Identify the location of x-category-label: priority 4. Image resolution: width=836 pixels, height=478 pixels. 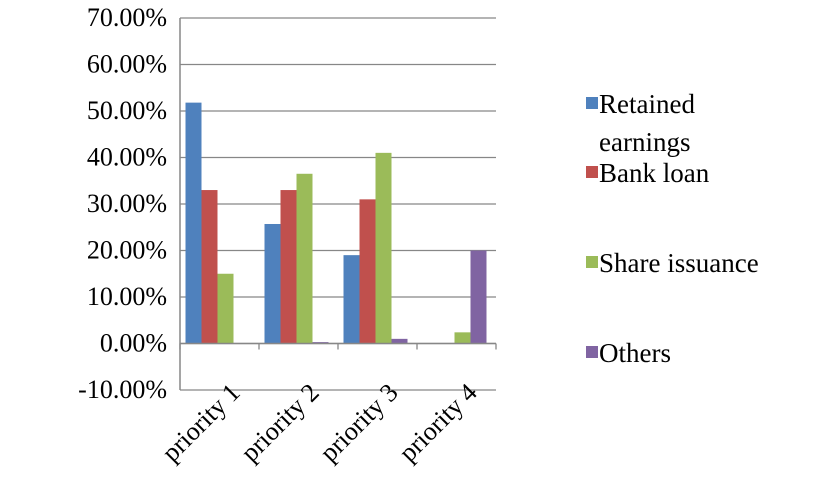
(437, 422).